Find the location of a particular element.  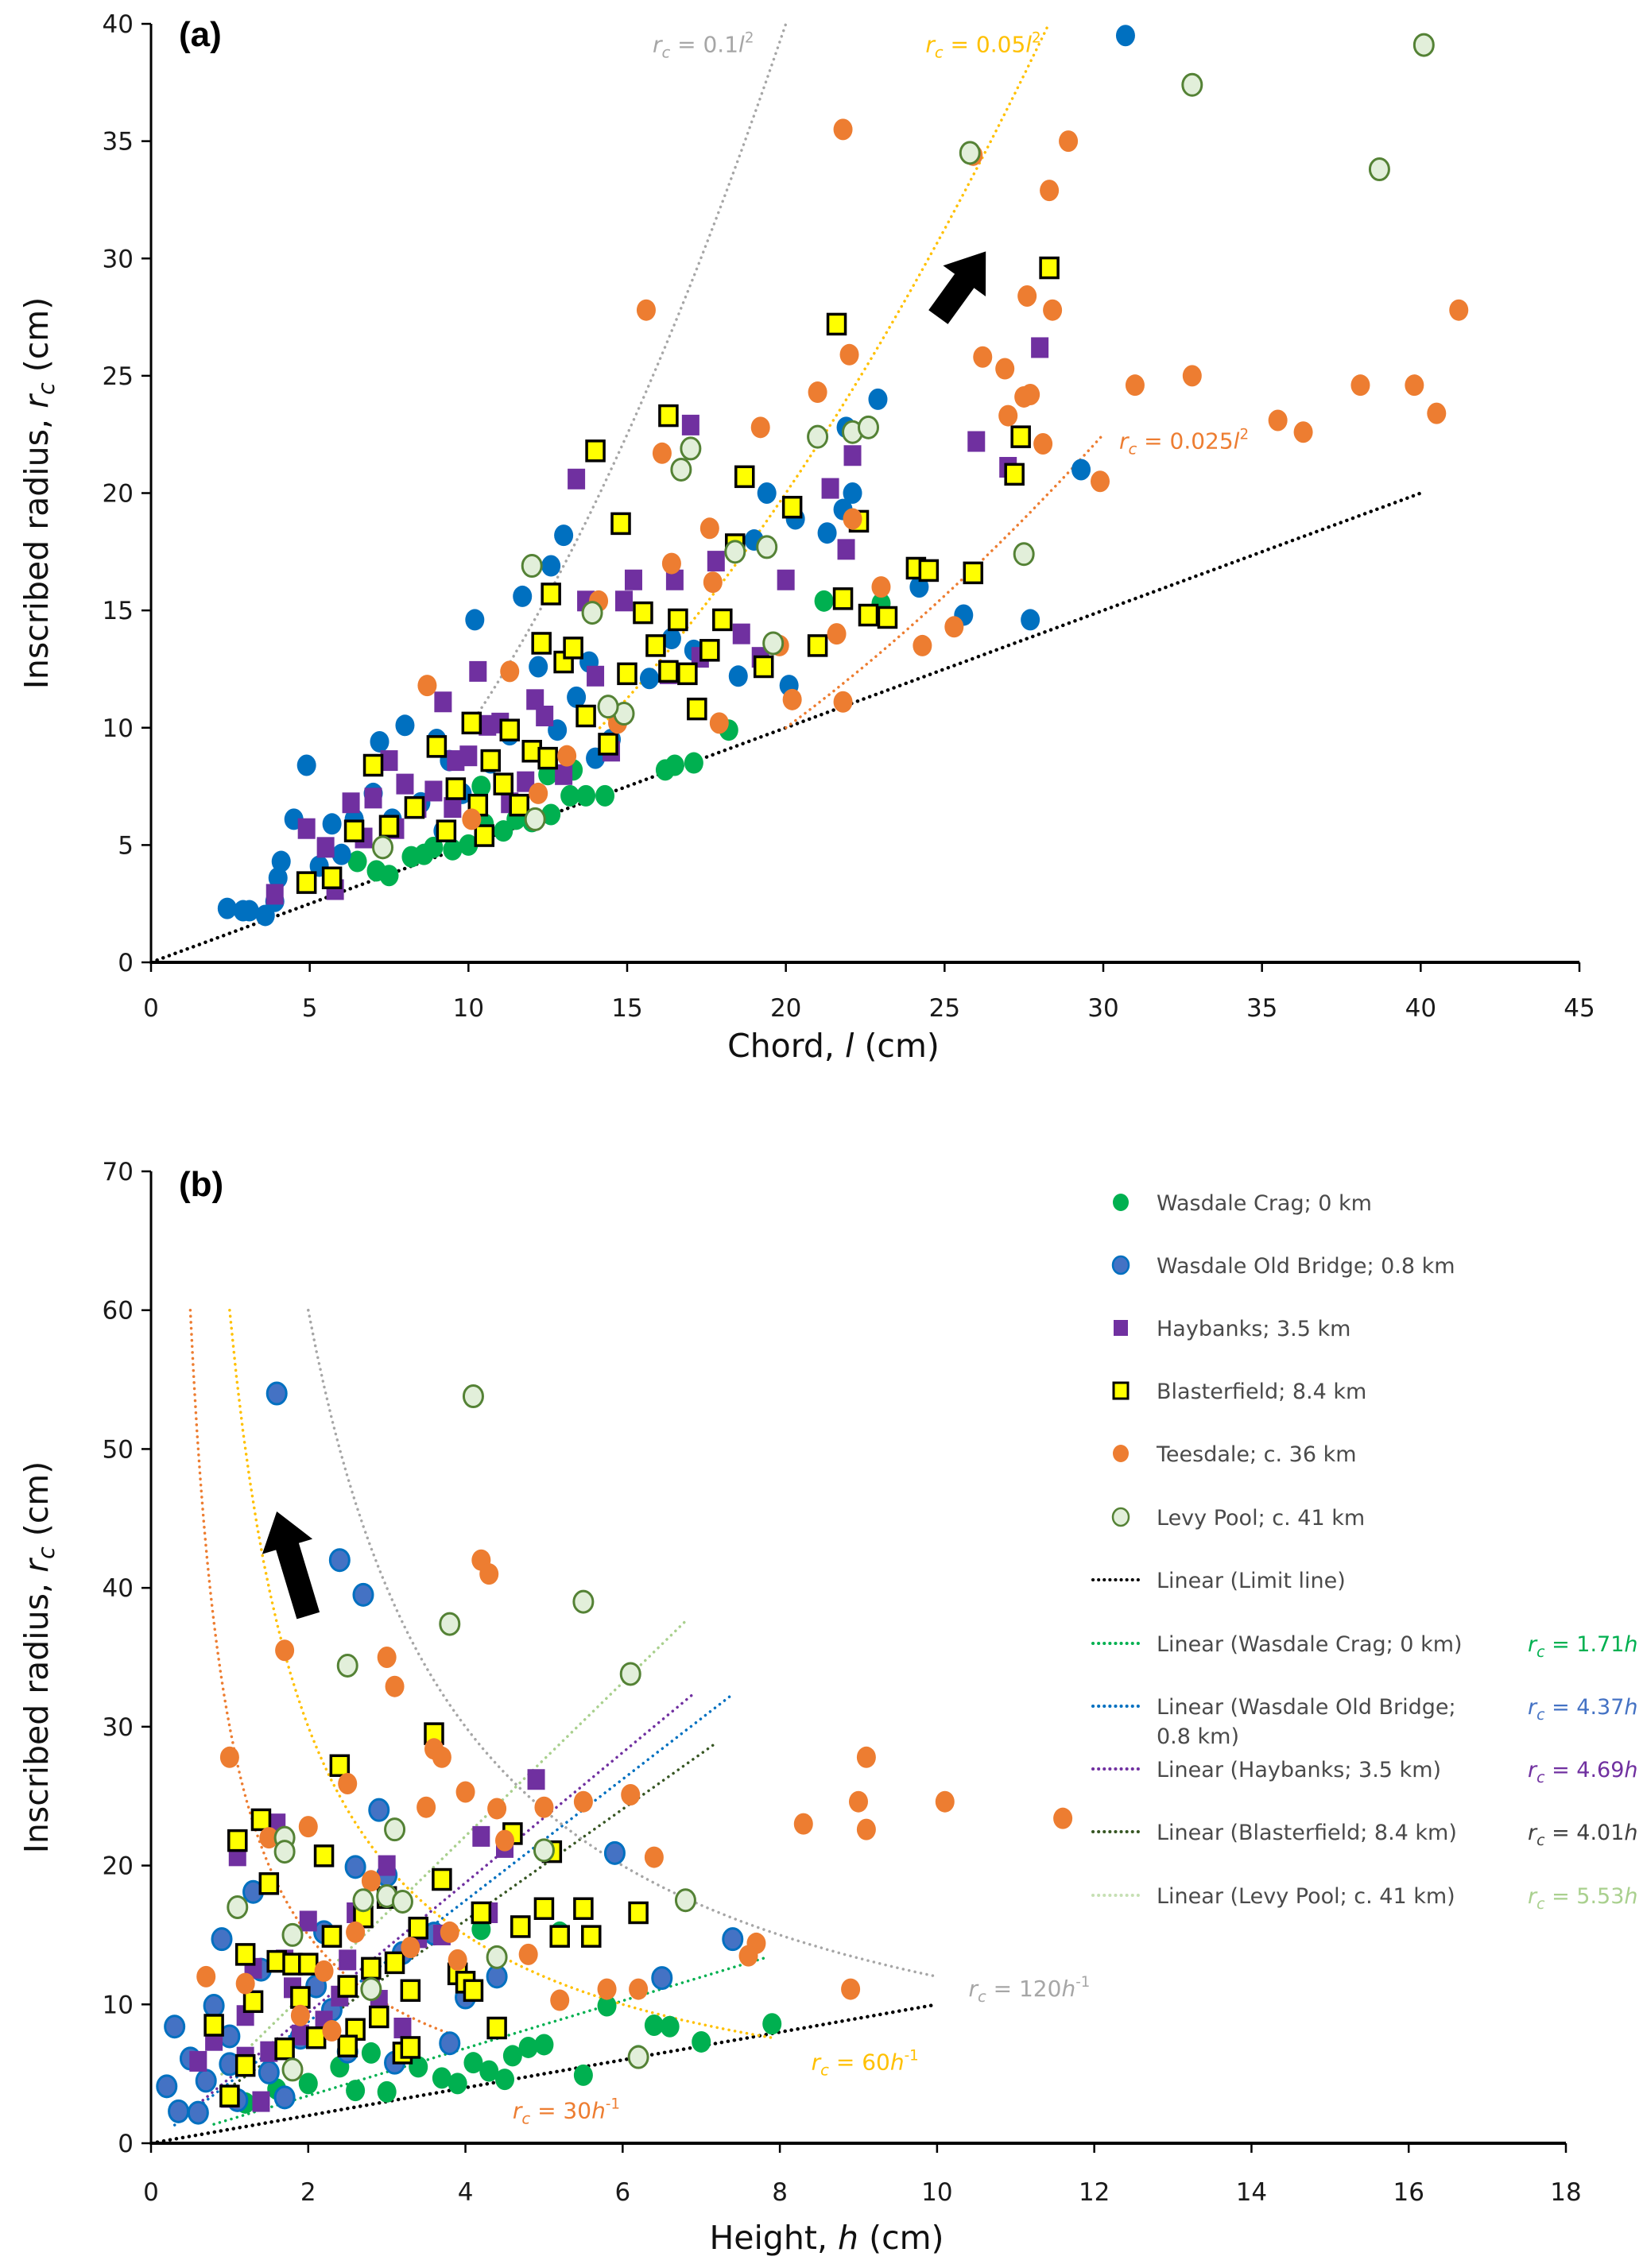

legend-label: Linear (Wasdale Crag; 0 km) is located at coordinates (1310, 1645).